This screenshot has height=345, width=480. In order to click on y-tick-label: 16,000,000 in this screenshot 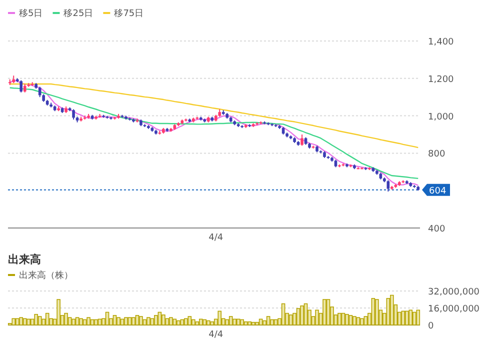, I will do `click(454, 309)`.